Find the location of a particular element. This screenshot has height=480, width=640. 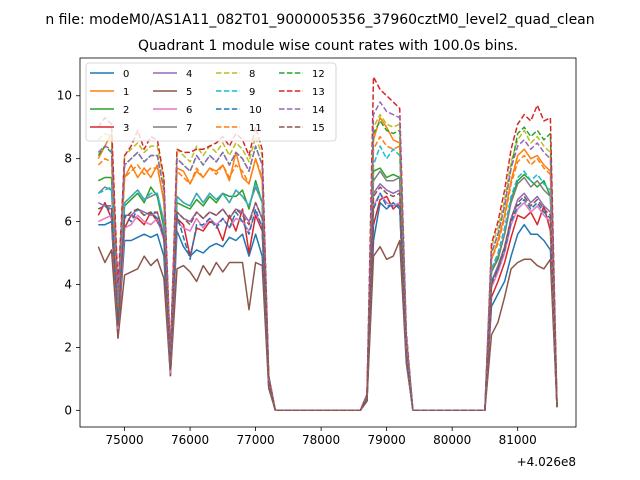

y-axis: 0 2 4 6 8 10 is located at coordinates (68, 253).